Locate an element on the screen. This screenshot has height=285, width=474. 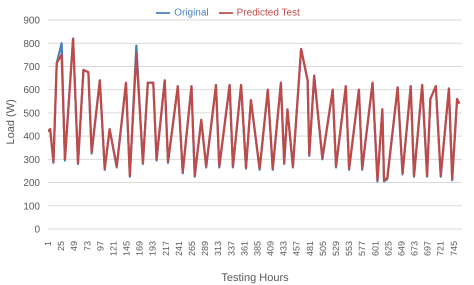
x-tick-label: 529 is located at coordinates (336, 248).